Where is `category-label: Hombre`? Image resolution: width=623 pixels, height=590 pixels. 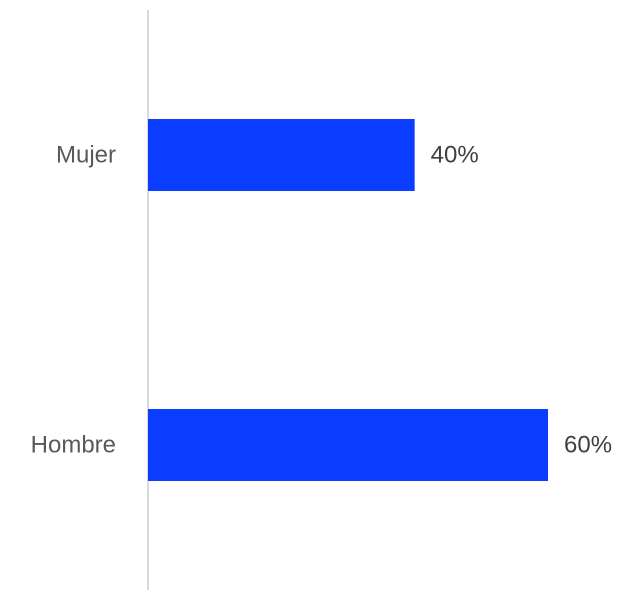
category-label: Hombre is located at coordinates (73, 445).